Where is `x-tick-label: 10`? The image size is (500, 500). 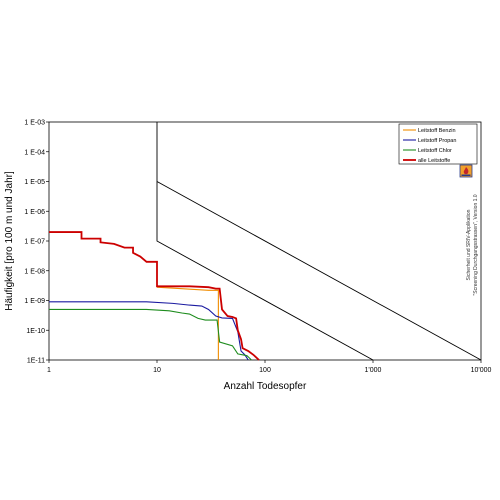
x-tick-label: 10 is located at coordinates (157, 370).